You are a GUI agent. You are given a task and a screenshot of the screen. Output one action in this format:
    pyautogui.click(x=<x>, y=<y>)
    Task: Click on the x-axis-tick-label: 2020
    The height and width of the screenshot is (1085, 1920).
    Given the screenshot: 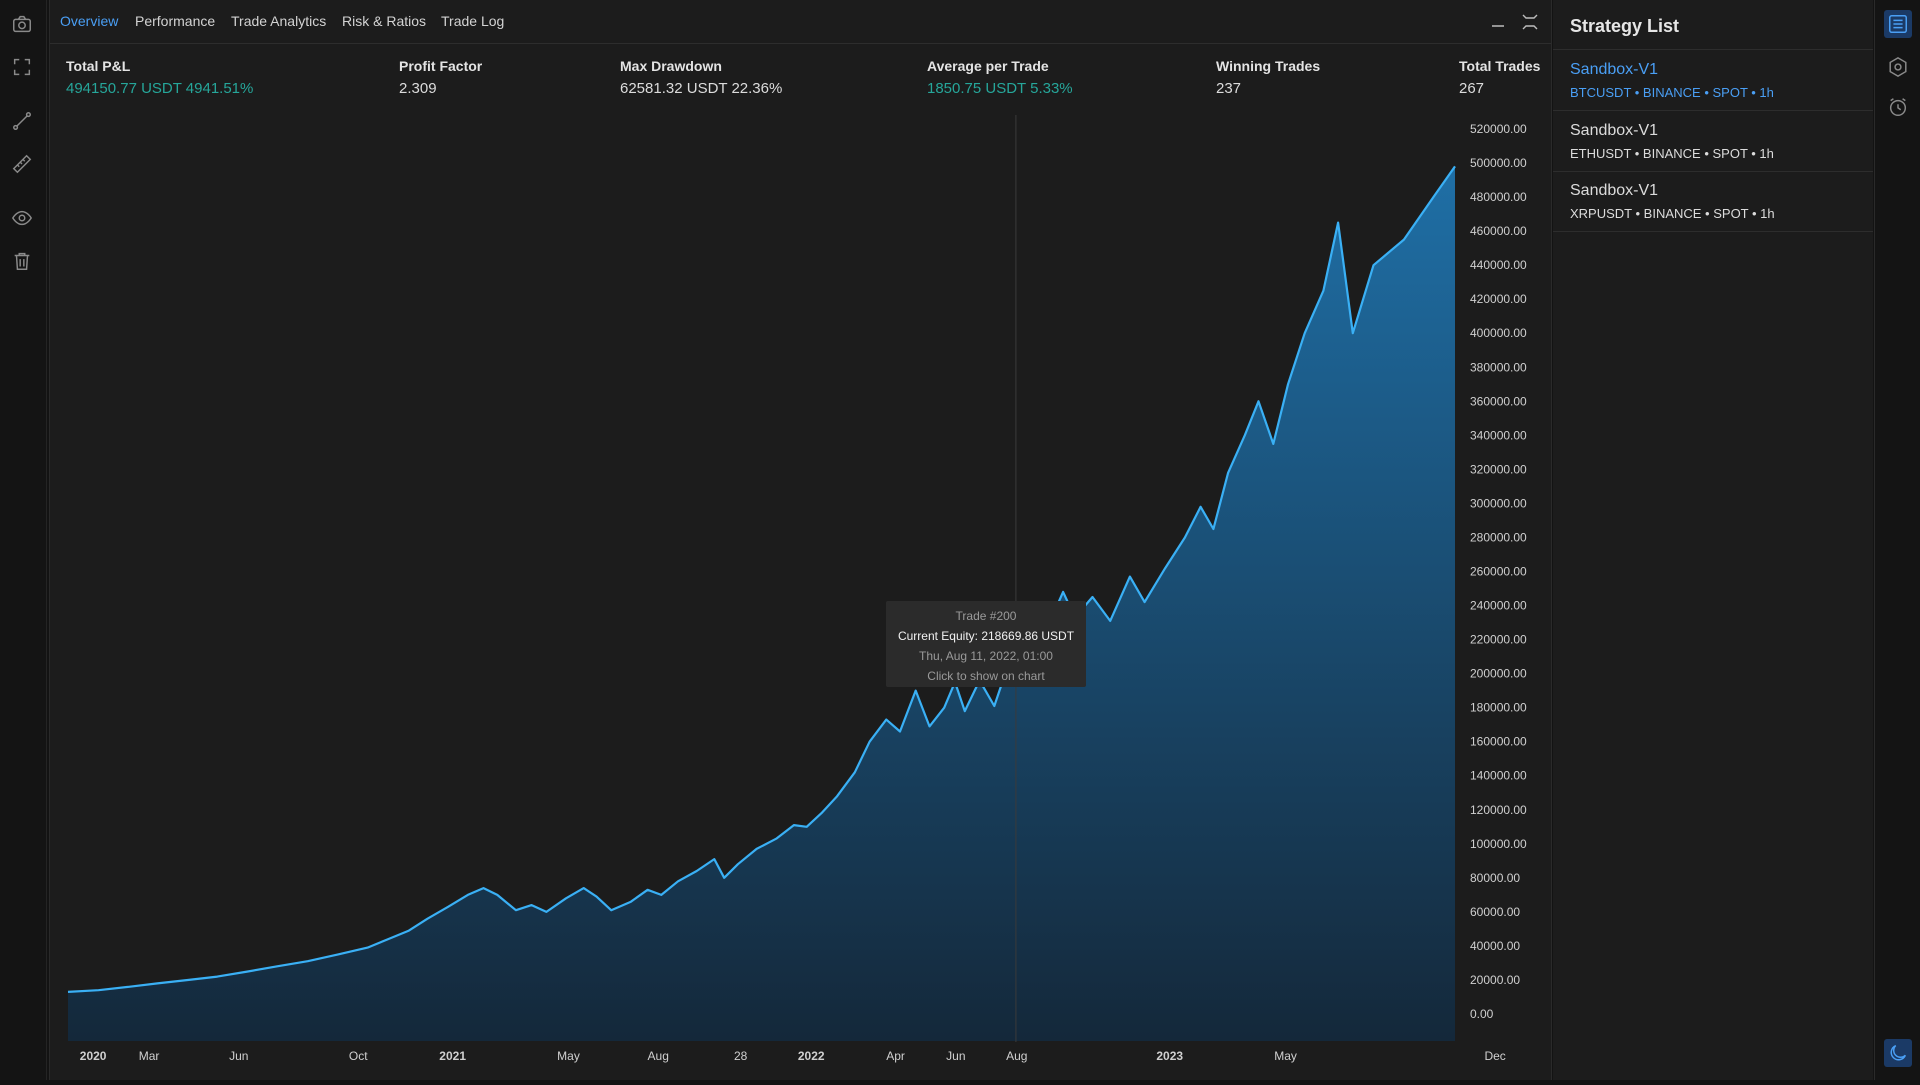 What is the action you would take?
    pyautogui.click(x=93, y=1056)
    